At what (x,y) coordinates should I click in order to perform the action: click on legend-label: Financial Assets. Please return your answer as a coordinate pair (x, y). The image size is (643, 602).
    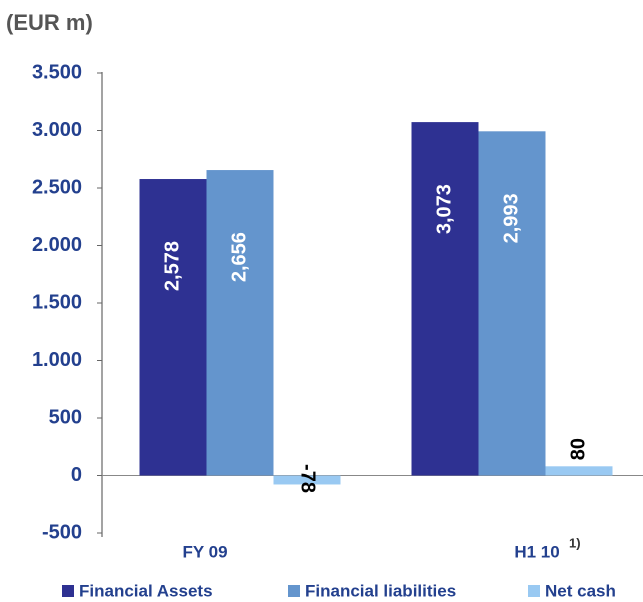
    Looking at the image, I should click on (146, 590).